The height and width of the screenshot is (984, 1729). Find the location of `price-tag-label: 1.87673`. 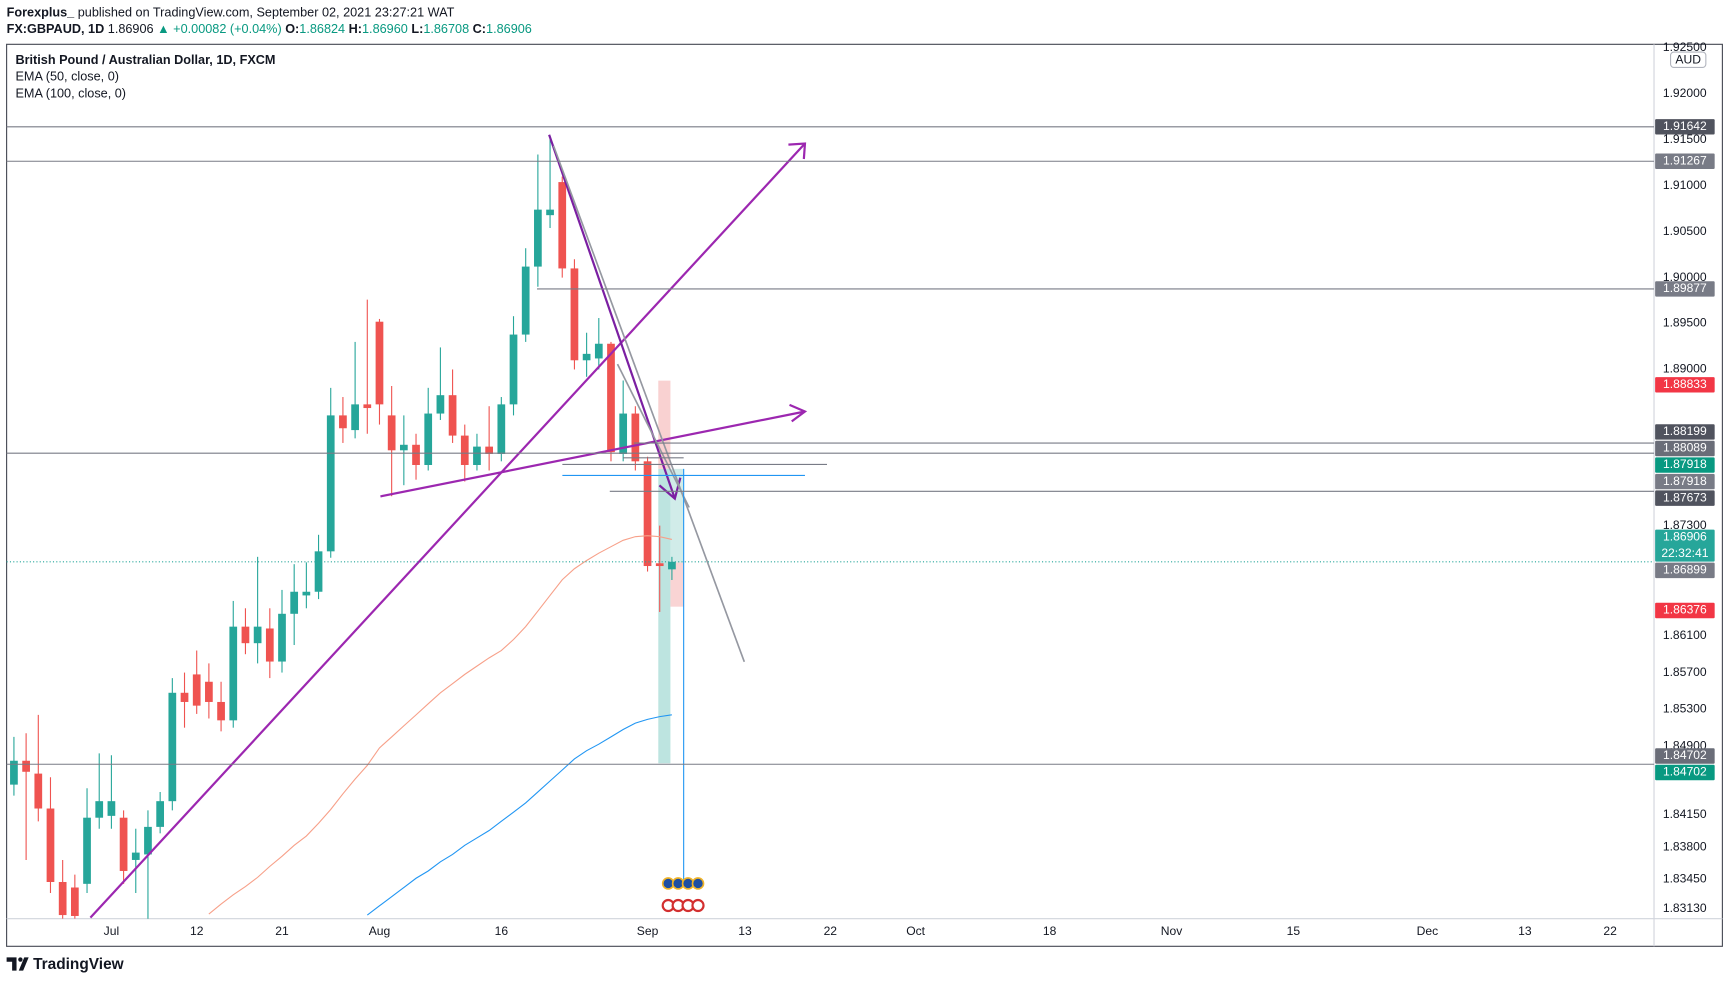

price-tag-label: 1.87673 is located at coordinates (1685, 497).